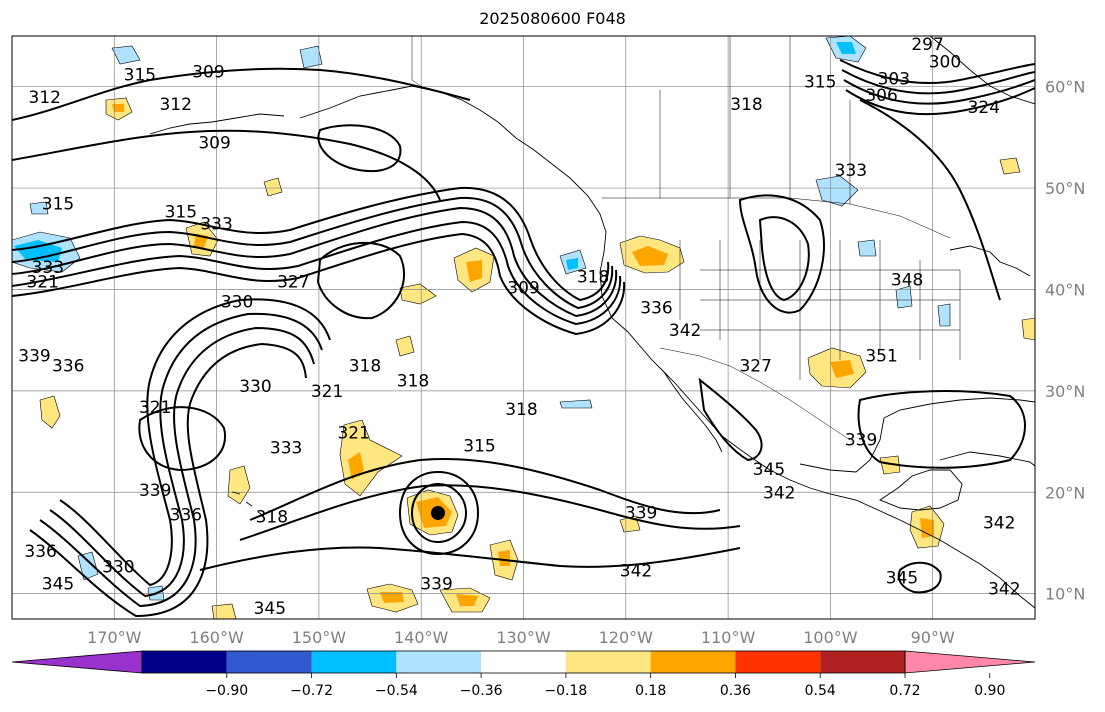 Image resolution: width=1105 pixels, height=712 pixels. Describe the element at coordinates (730, 419) in the screenshot. I see `mexico-contour` at that location.